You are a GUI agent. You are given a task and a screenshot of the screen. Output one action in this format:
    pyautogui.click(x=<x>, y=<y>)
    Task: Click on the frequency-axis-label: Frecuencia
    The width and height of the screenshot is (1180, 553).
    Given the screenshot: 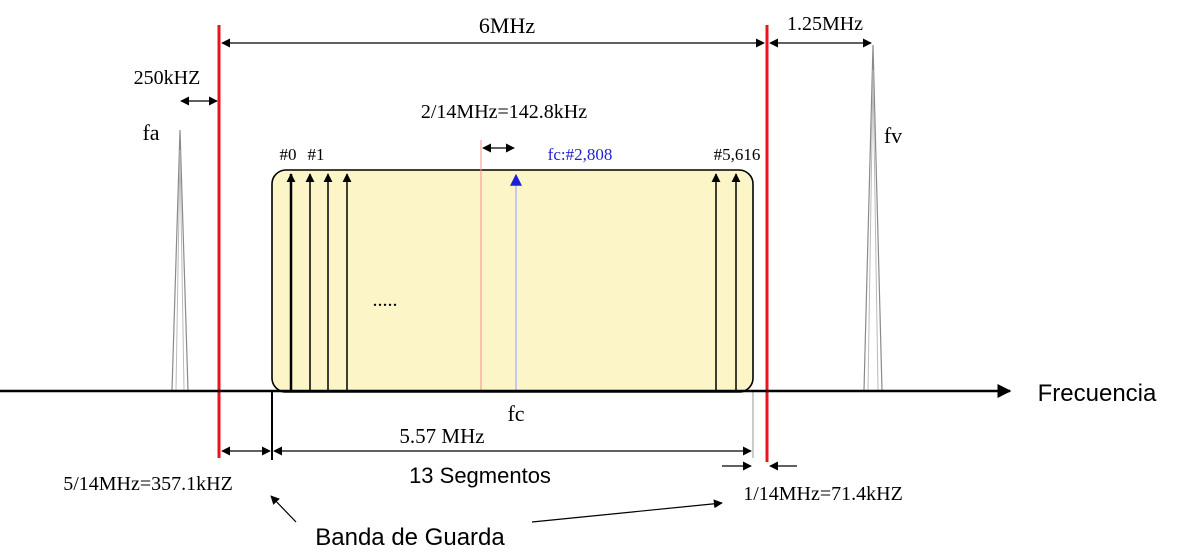 What is the action you would take?
    pyautogui.click(x=1097, y=393)
    